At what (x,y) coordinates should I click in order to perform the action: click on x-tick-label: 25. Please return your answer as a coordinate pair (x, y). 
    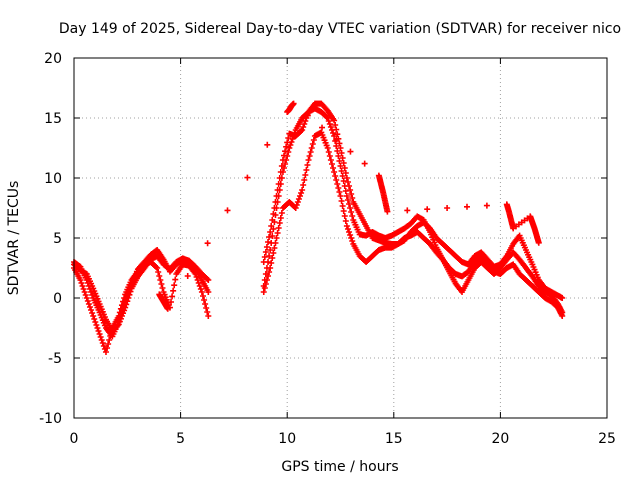
    Looking at the image, I should click on (607, 439).